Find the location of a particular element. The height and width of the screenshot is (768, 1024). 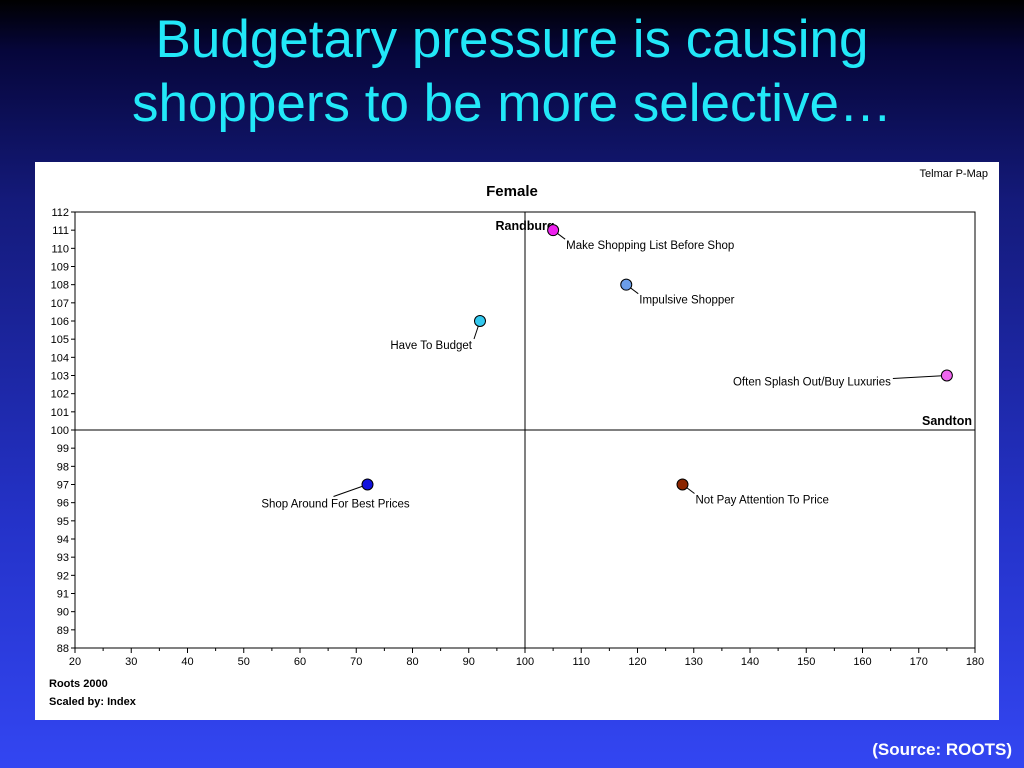

point-make-shopping-list-before-shop is located at coordinates (553, 230).